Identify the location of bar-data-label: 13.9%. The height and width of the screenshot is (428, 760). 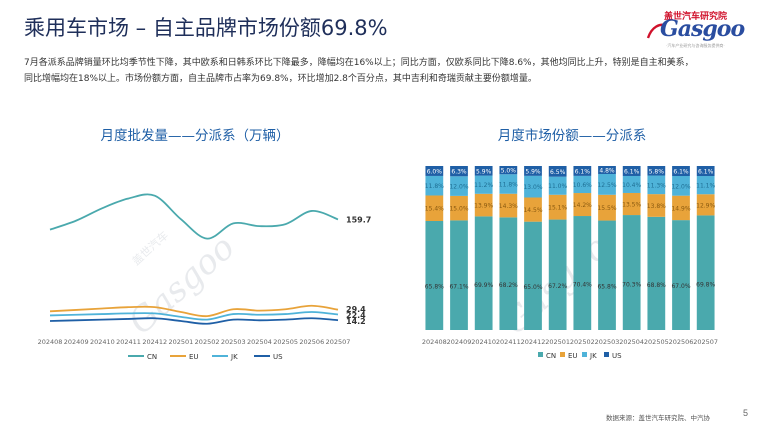
(483, 206).